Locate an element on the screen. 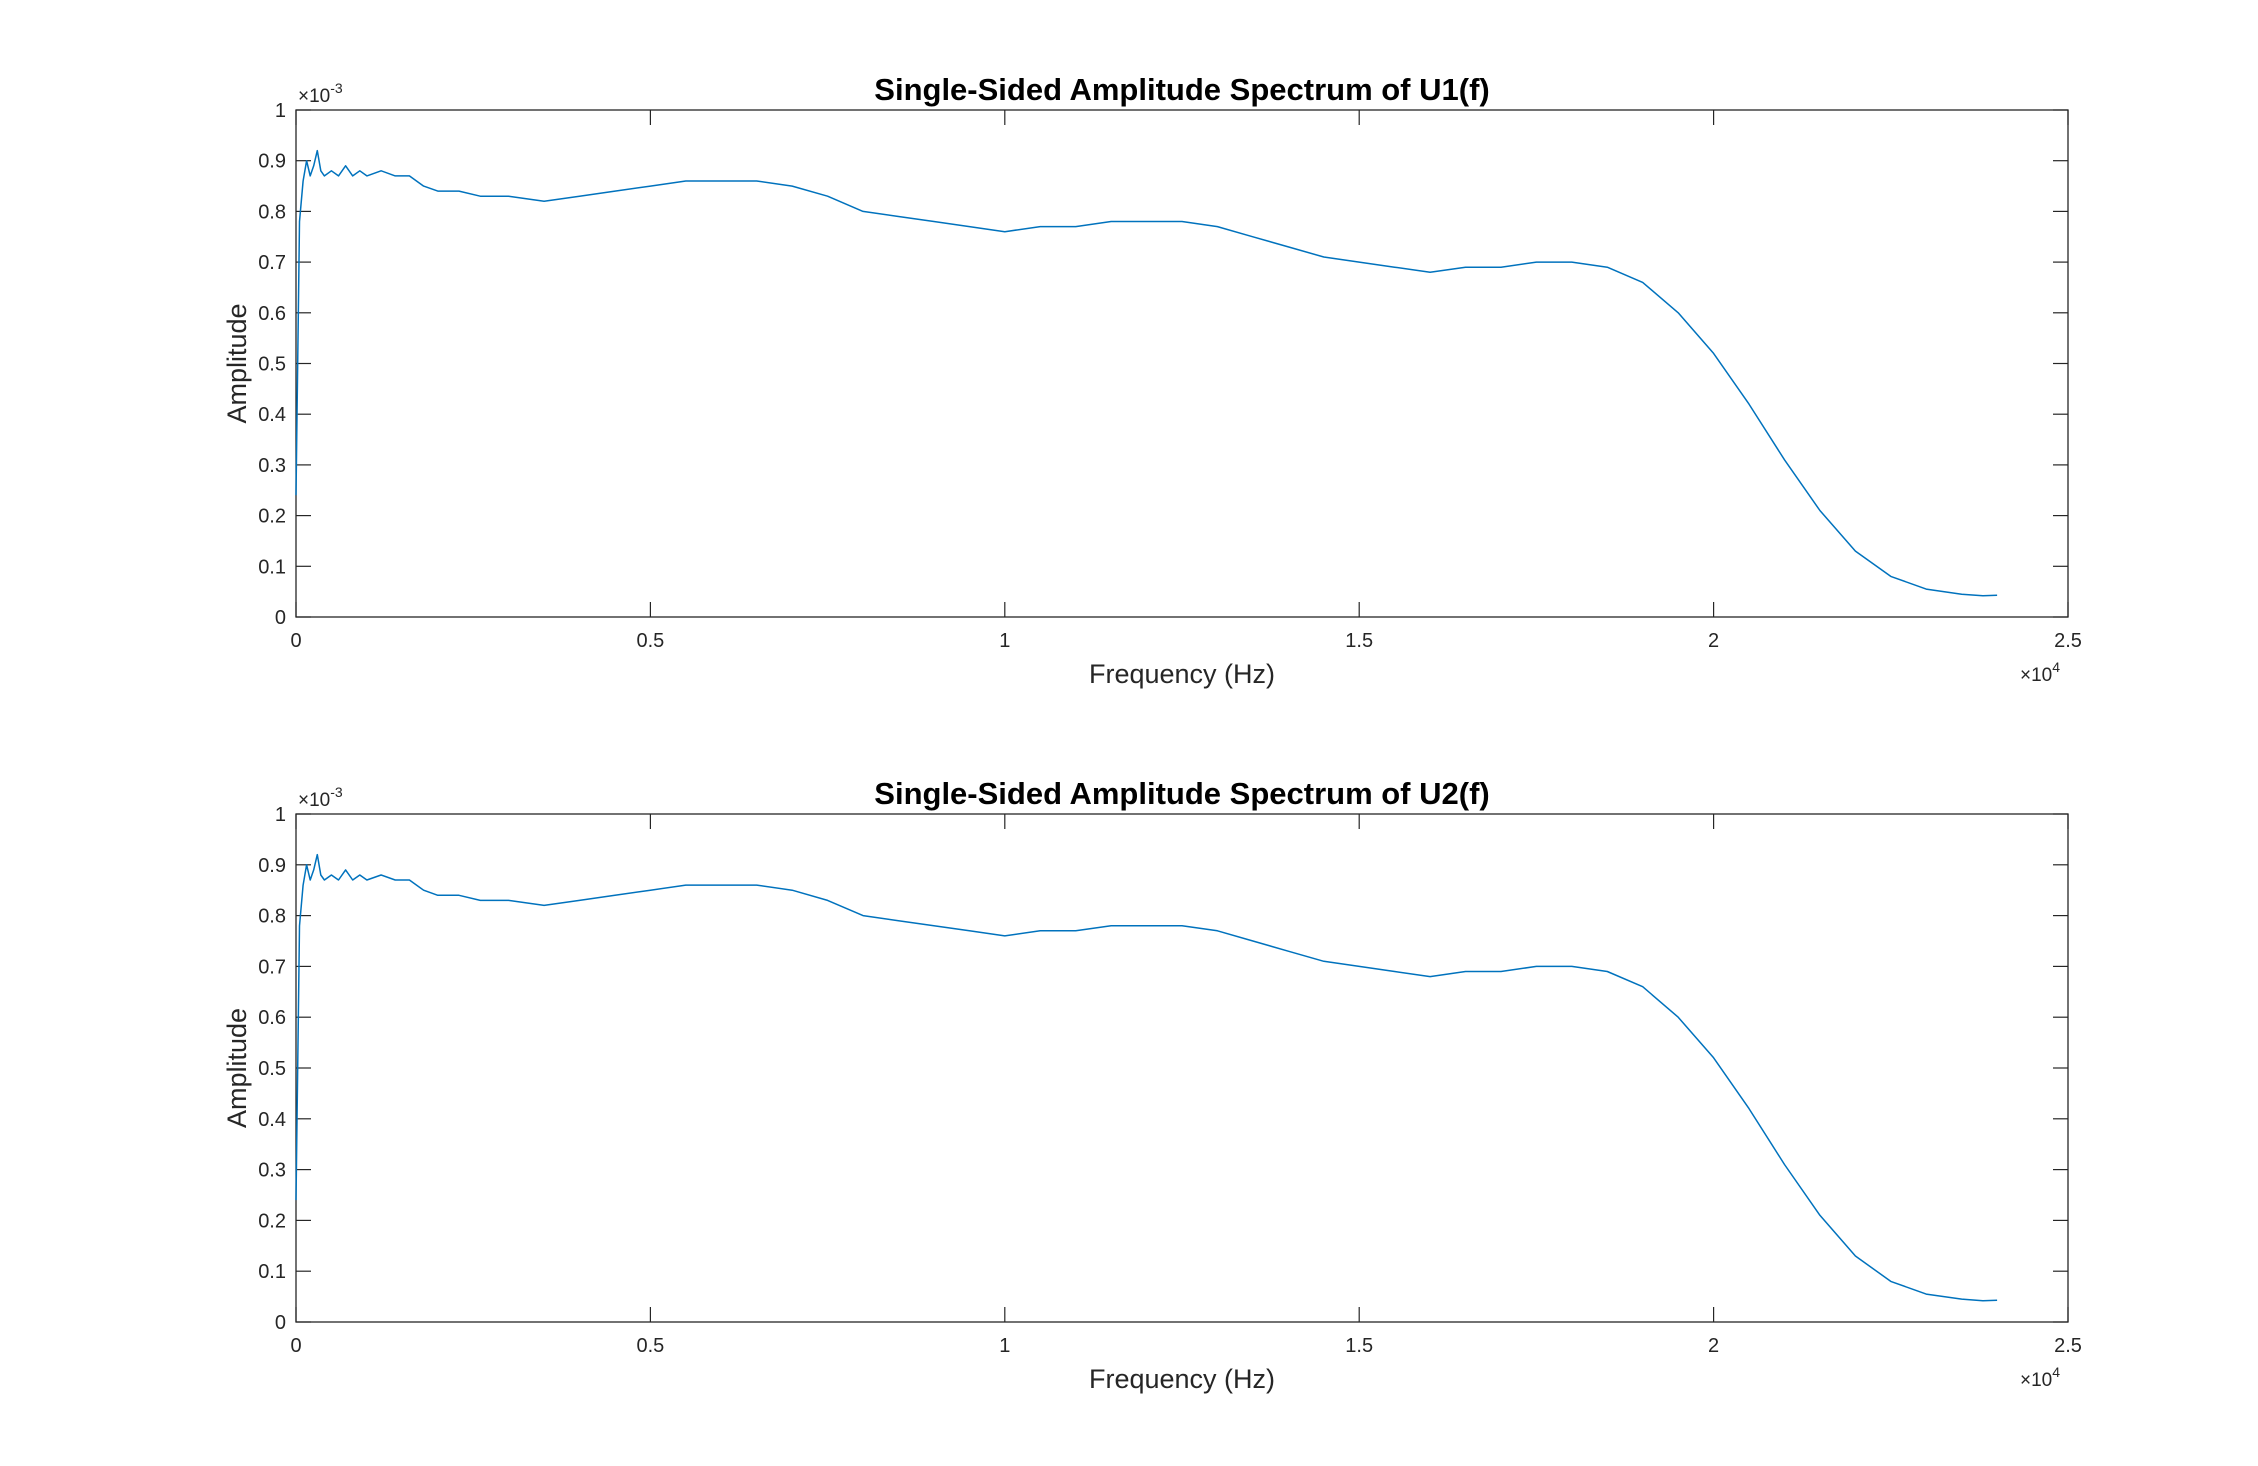 The height and width of the screenshot is (1466, 2258). chart-title: Single-Sided Amplitude Spectrum of U2(f) is located at coordinates (1181, 793).